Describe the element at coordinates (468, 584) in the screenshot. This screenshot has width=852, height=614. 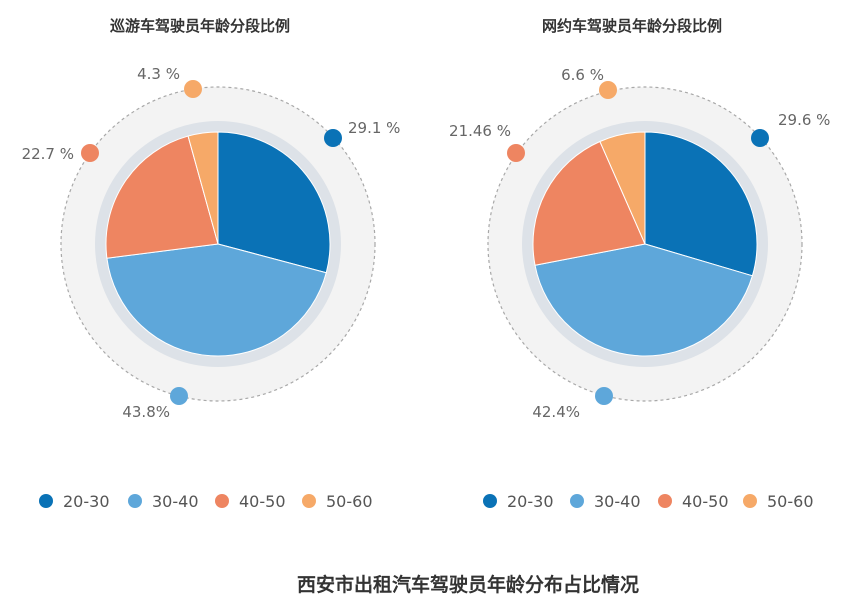
I see `figure-title: 西安市出租汽车驾驶员年龄分布占比情况` at that location.